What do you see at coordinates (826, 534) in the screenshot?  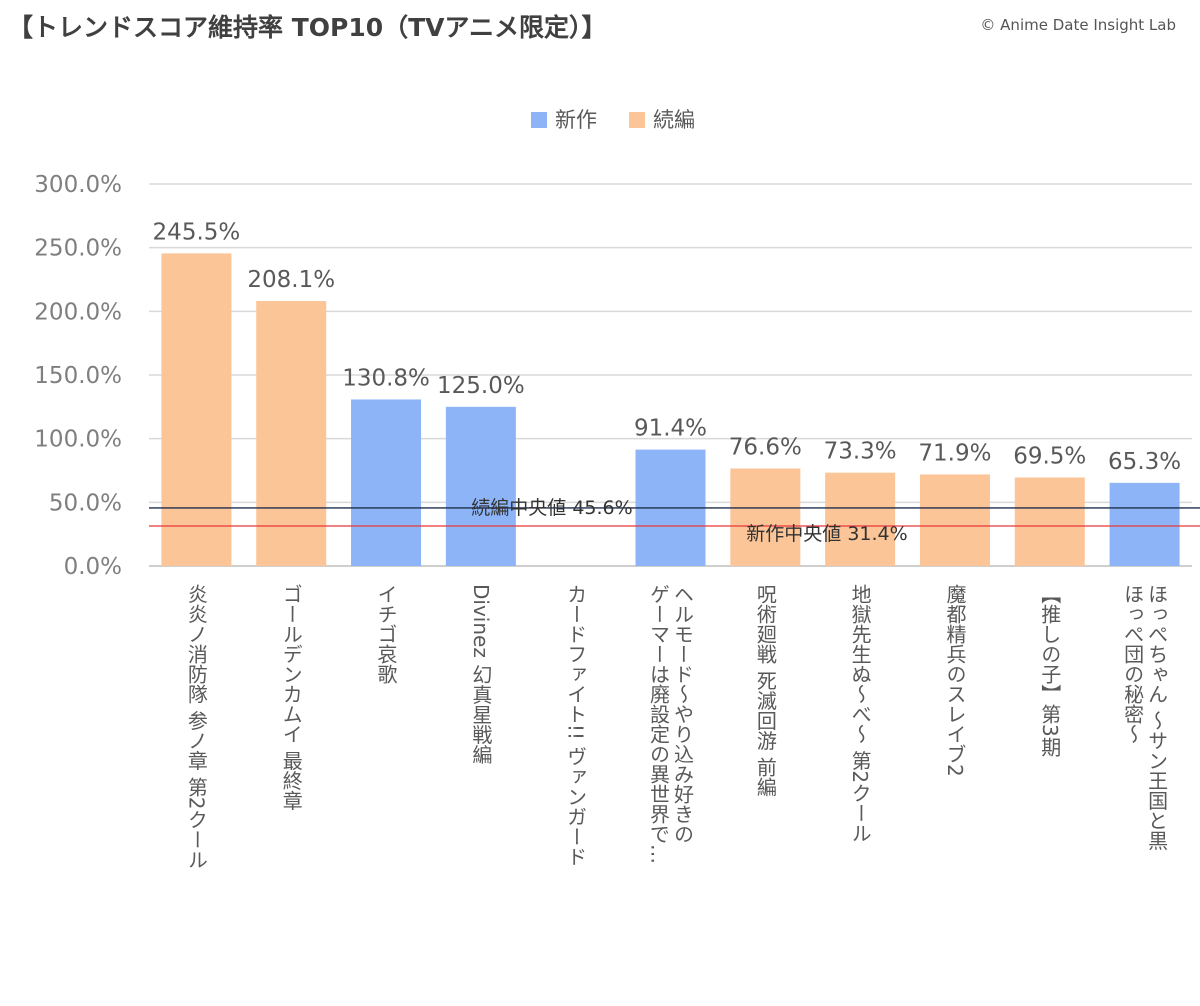 I see `reference-line-label: 新作中央値 31.4%` at bounding box center [826, 534].